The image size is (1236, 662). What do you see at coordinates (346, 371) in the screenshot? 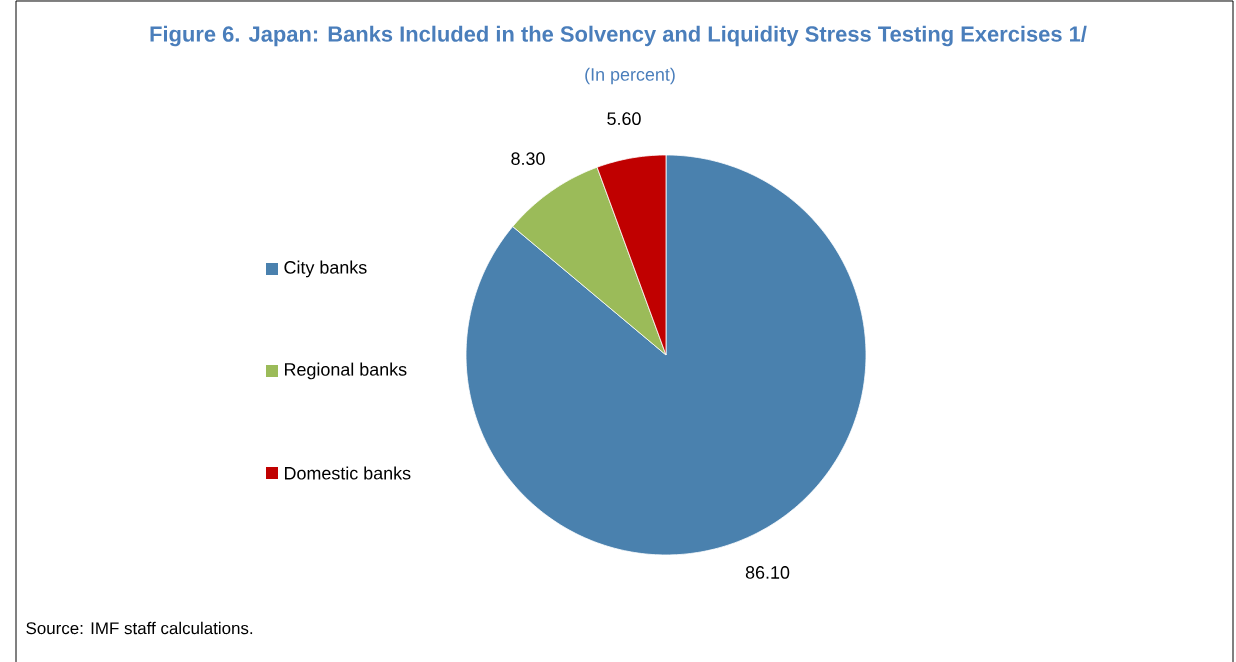
I see `legend-label: Regional banks` at bounding box center [346, 371].